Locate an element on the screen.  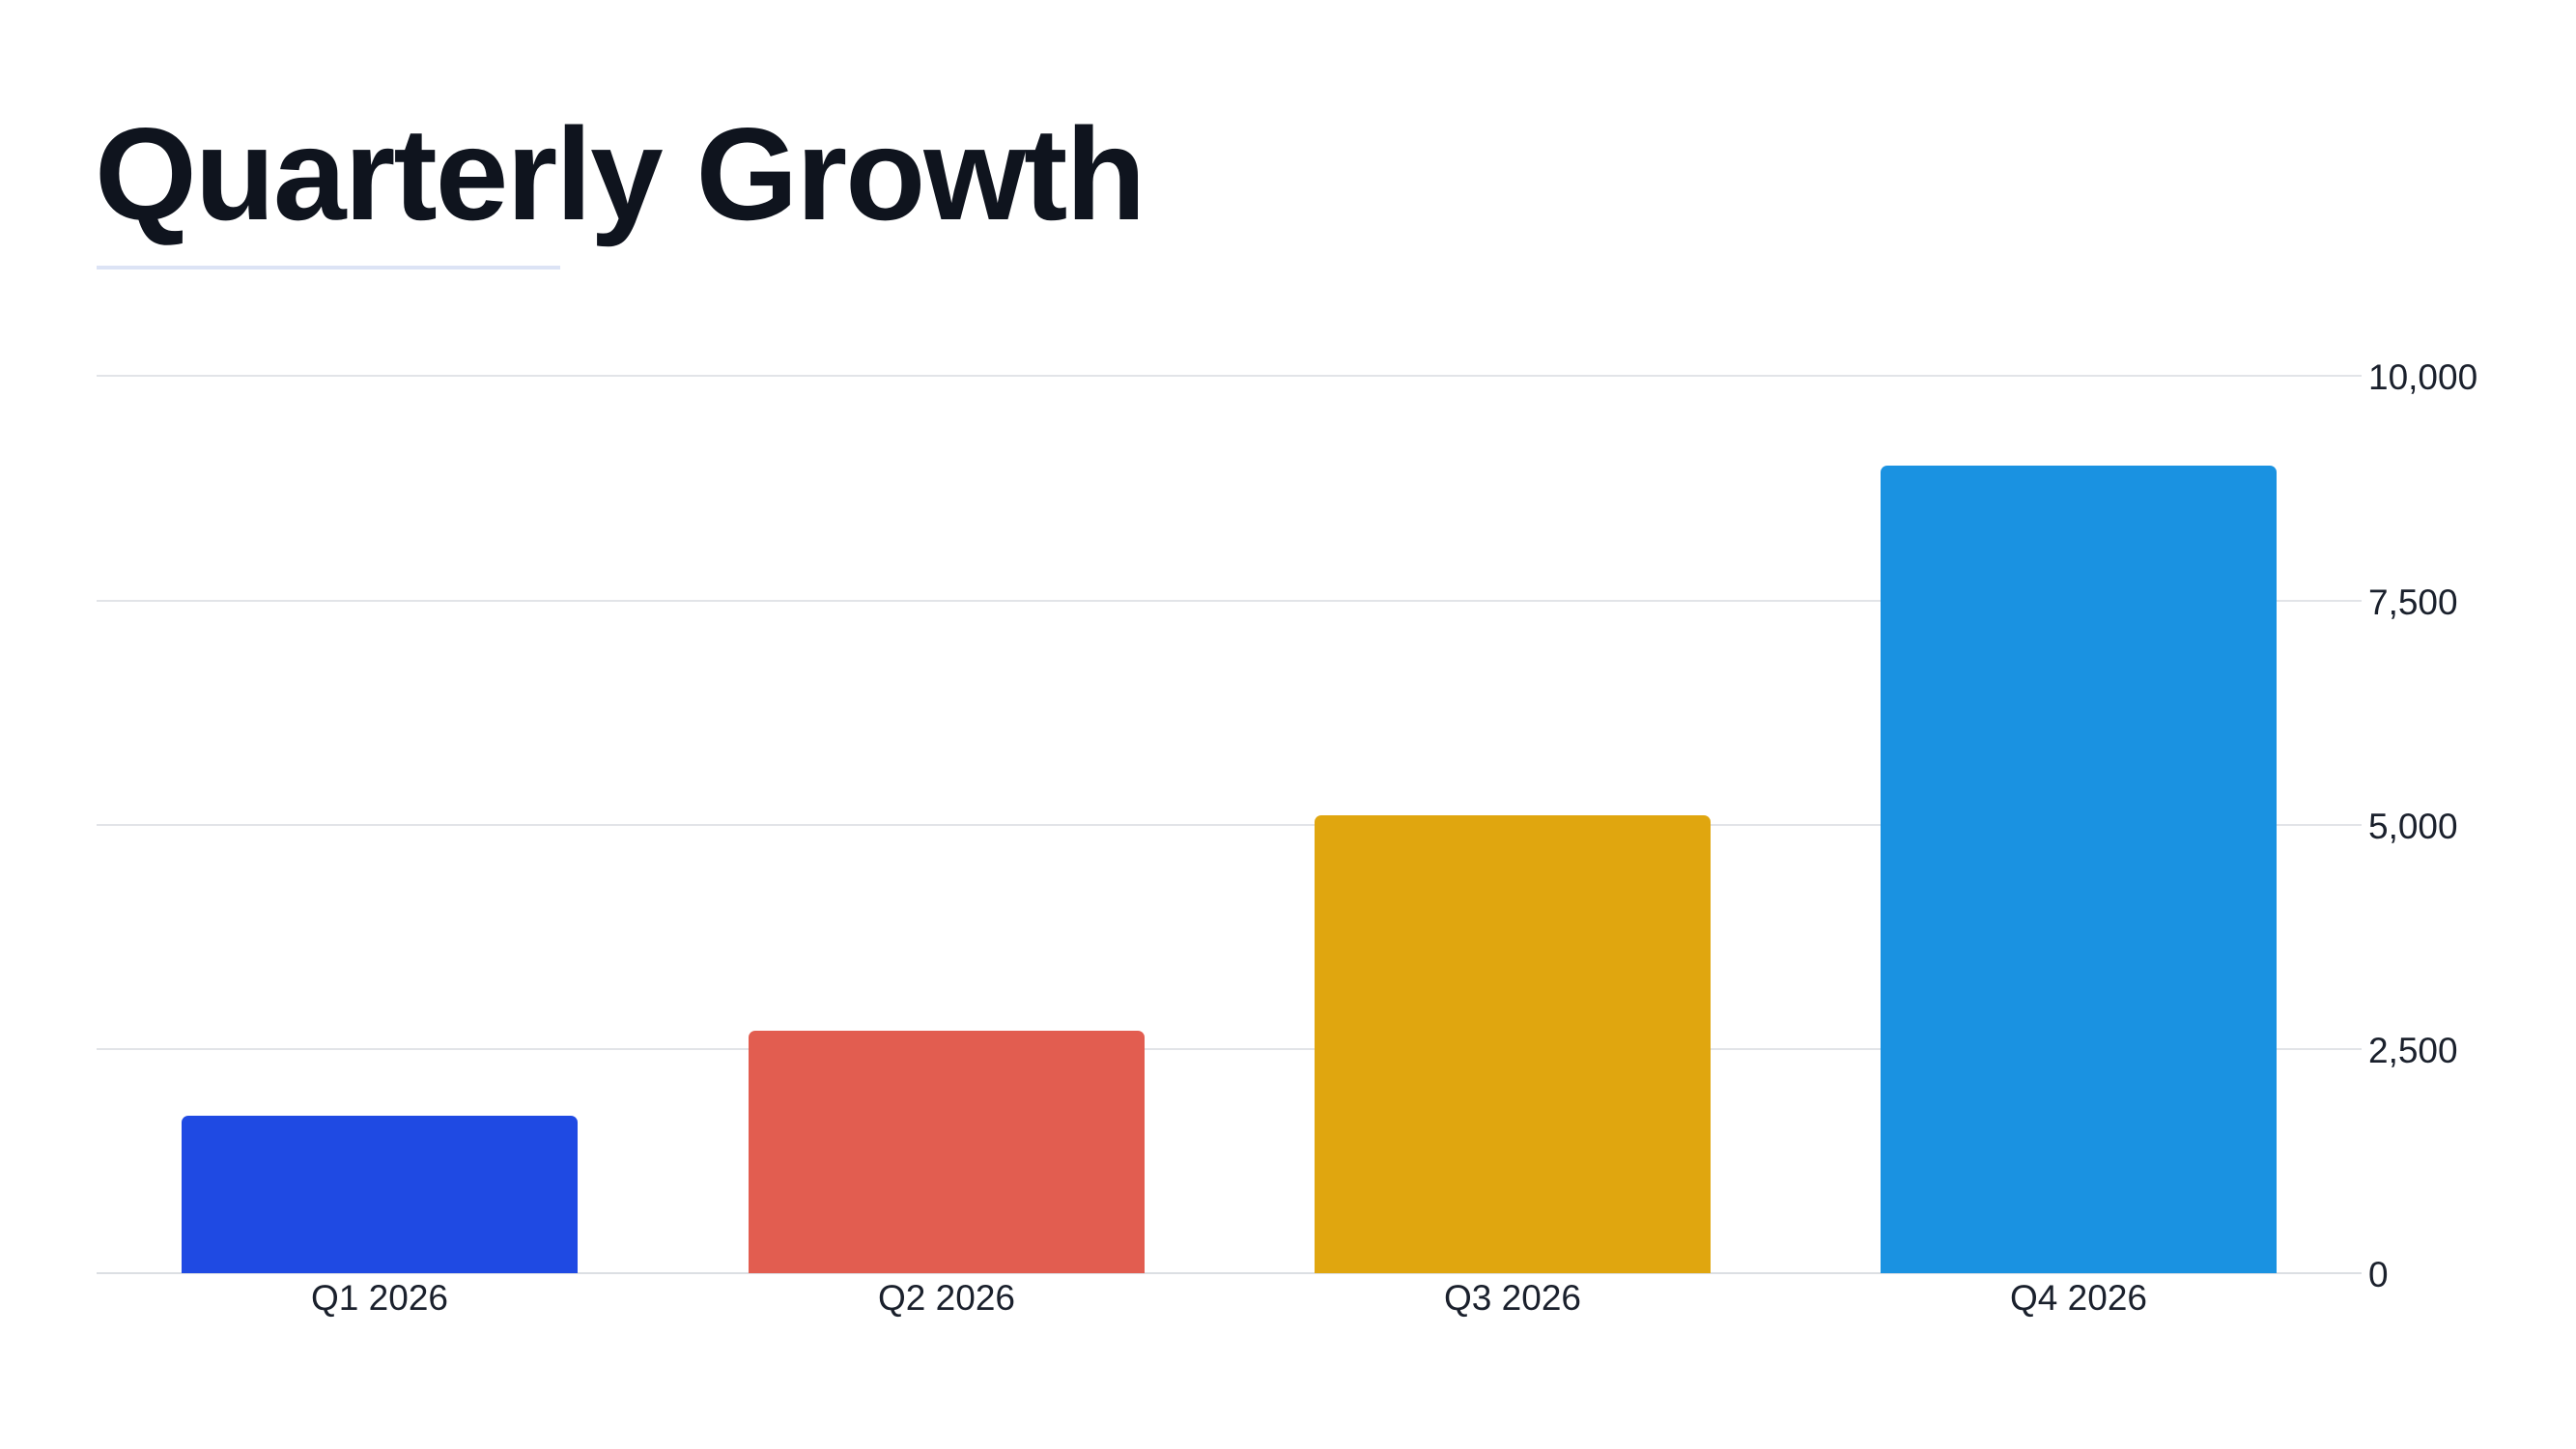
bar-q1-2026 is located at coordinates (380, 1194).